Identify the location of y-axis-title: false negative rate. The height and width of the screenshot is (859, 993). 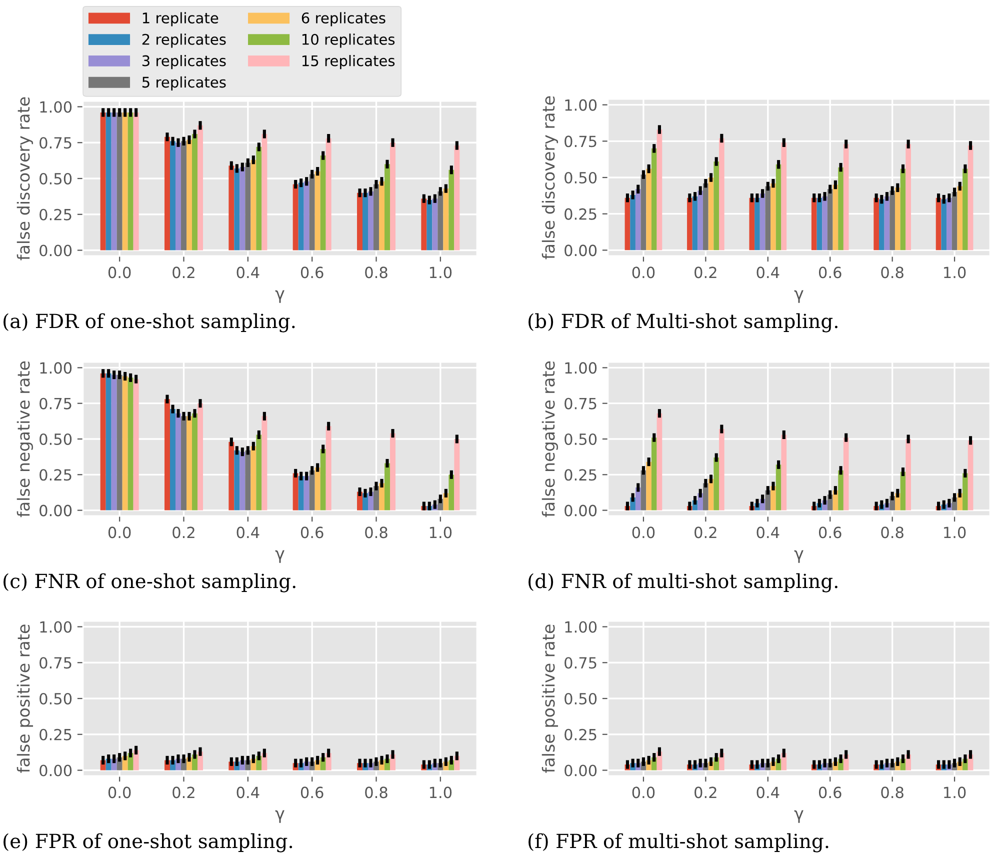
(550, 439).